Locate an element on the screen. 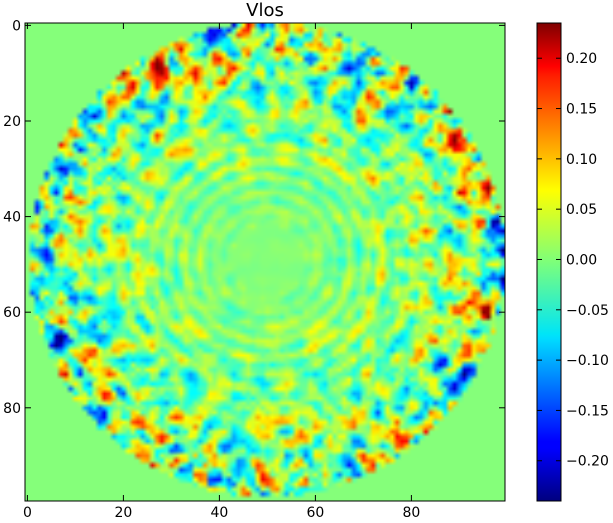  x-tick-label: 40 is located at coordinates (219, 512).